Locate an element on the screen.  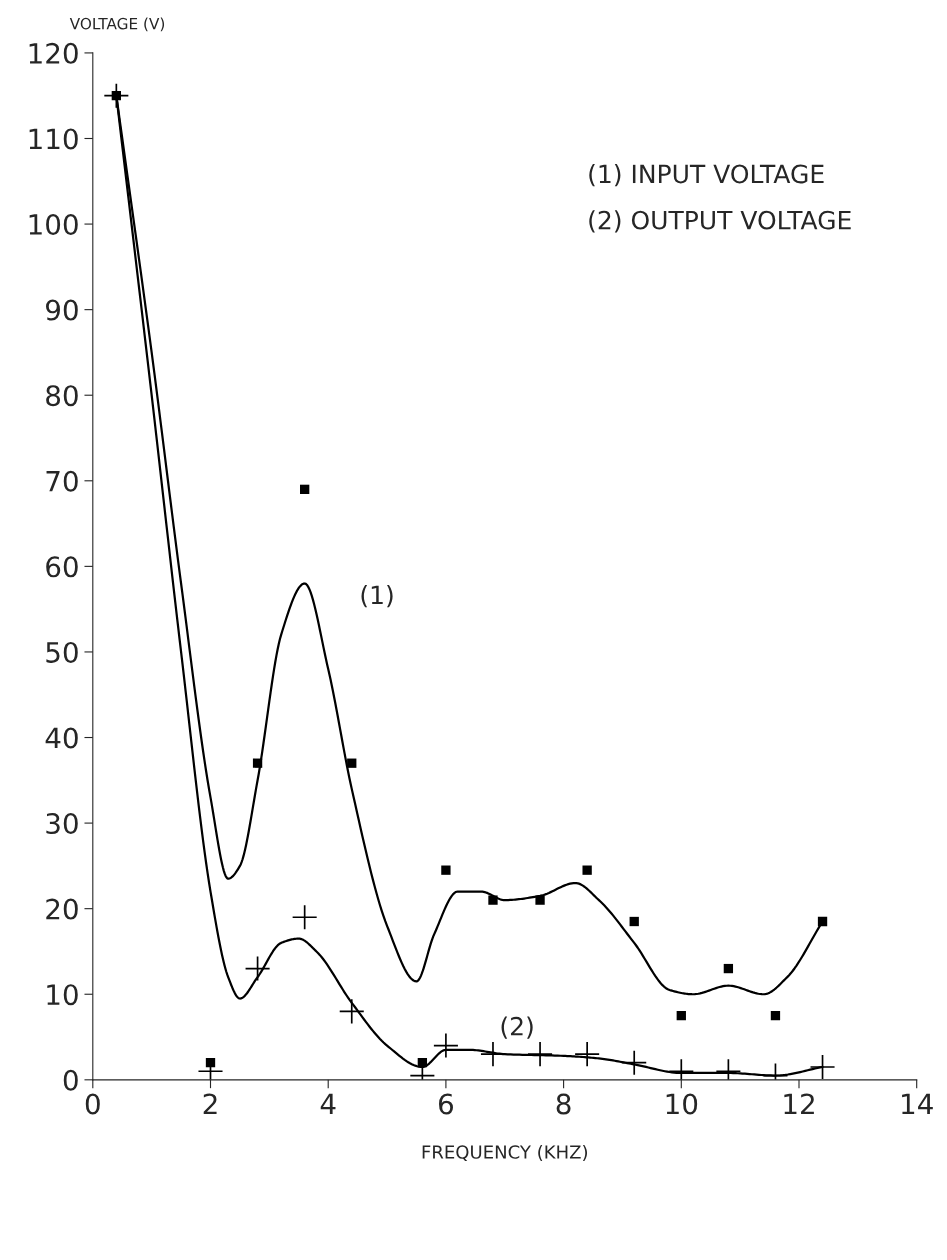
annotation: (1) INPUT VOLTAGE is located at coordinates (706, 175).